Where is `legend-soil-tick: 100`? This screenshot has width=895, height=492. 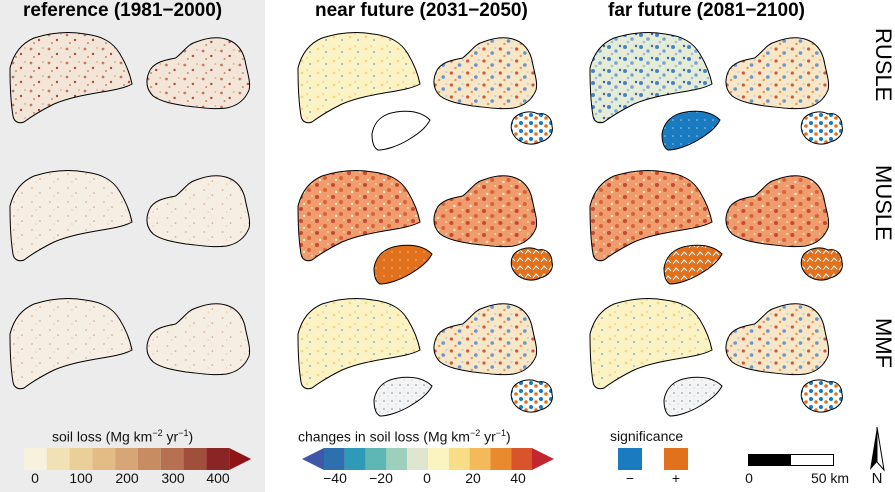
legend-soil-tick: 100 is located at coordinates (81, 478).